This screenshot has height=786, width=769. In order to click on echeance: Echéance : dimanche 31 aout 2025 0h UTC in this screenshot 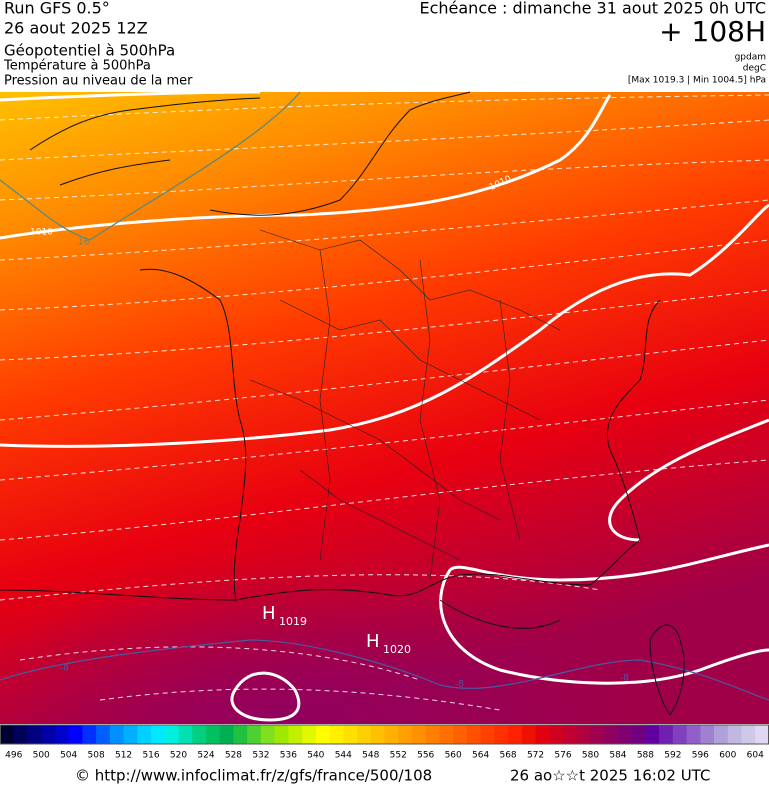, I will do `click(592, 9)`.